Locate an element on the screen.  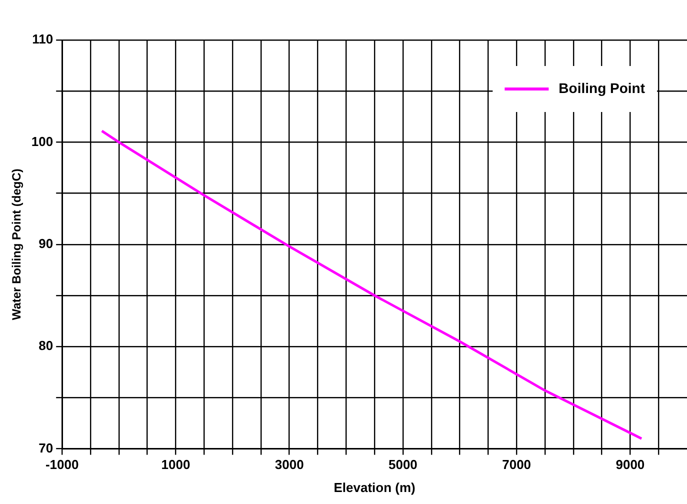
x-tick-label: -1000 is located at coordinates (62, 464).